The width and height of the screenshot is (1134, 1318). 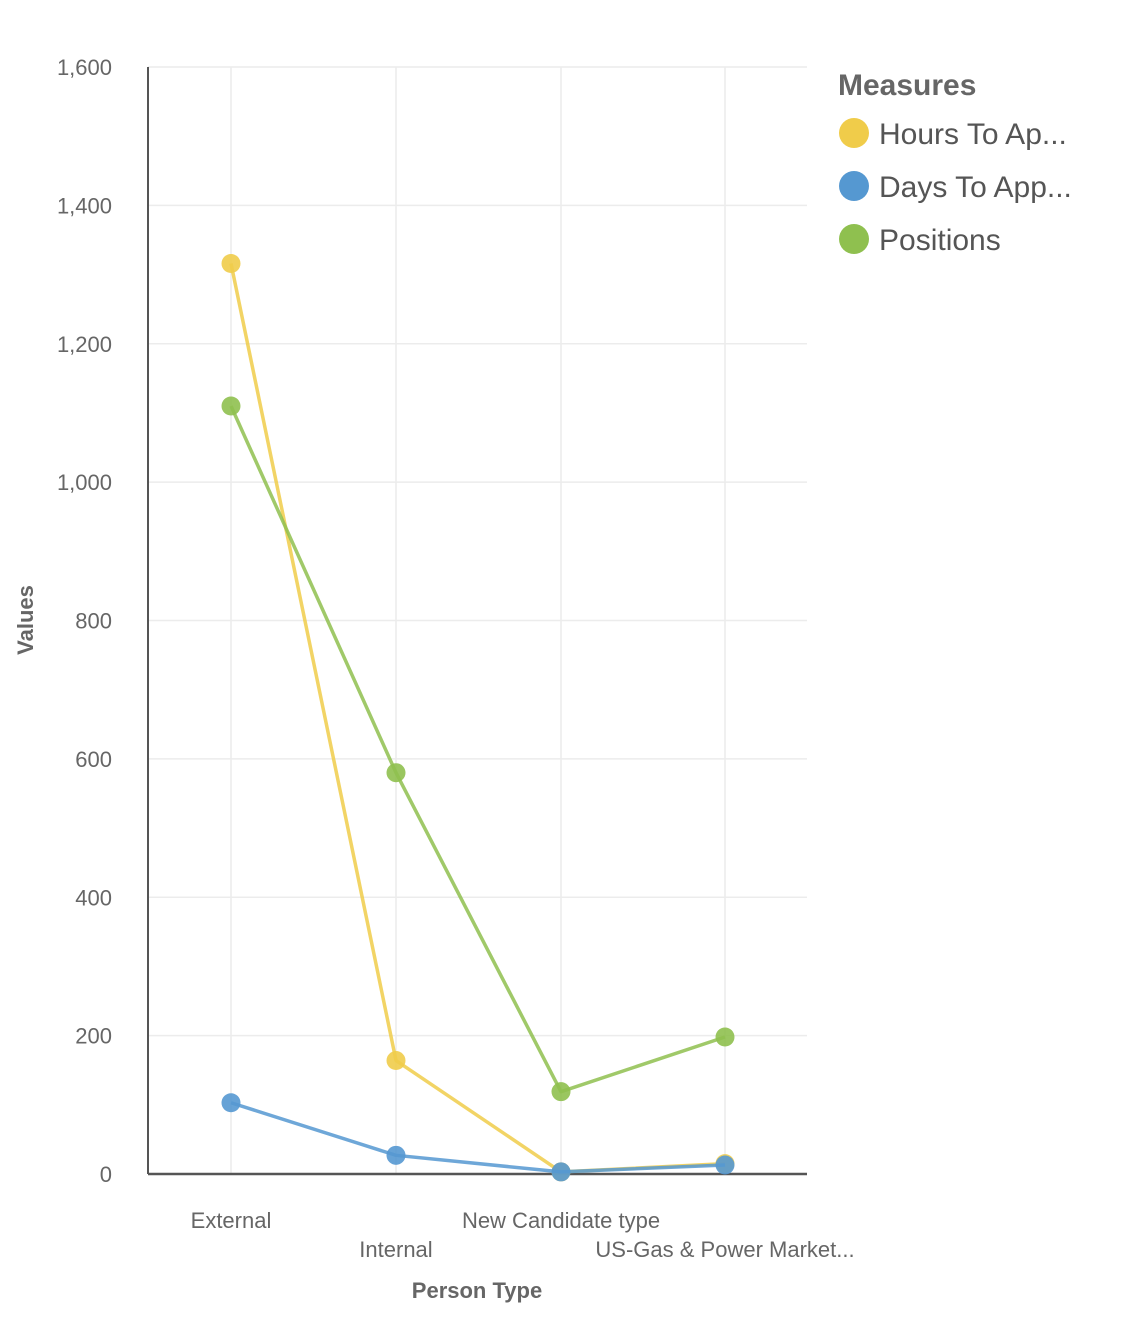 I want to click on y-tick-label: 200, so click(x=93, y=1036).